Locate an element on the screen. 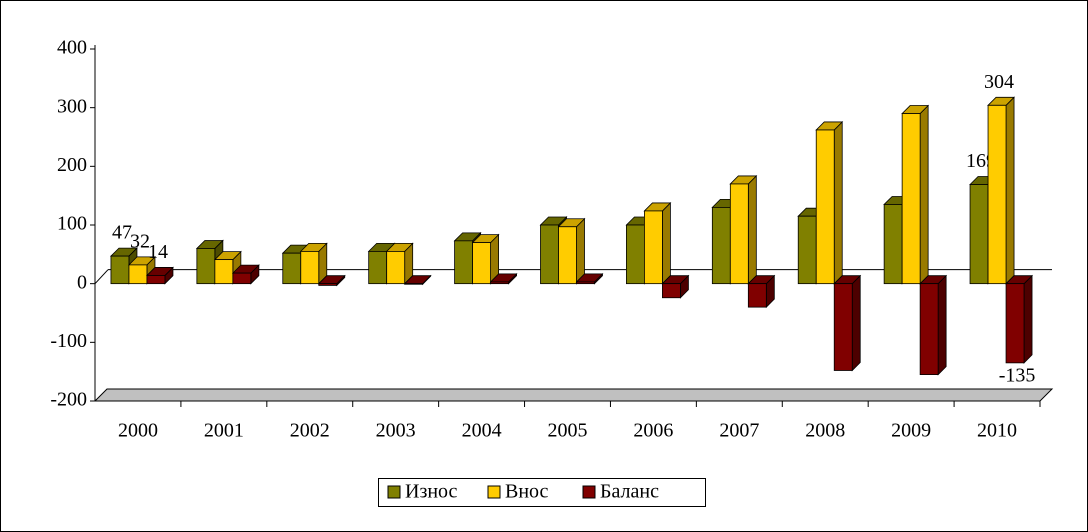  y-tick-label: 400 is located at coordinates (72, 48).